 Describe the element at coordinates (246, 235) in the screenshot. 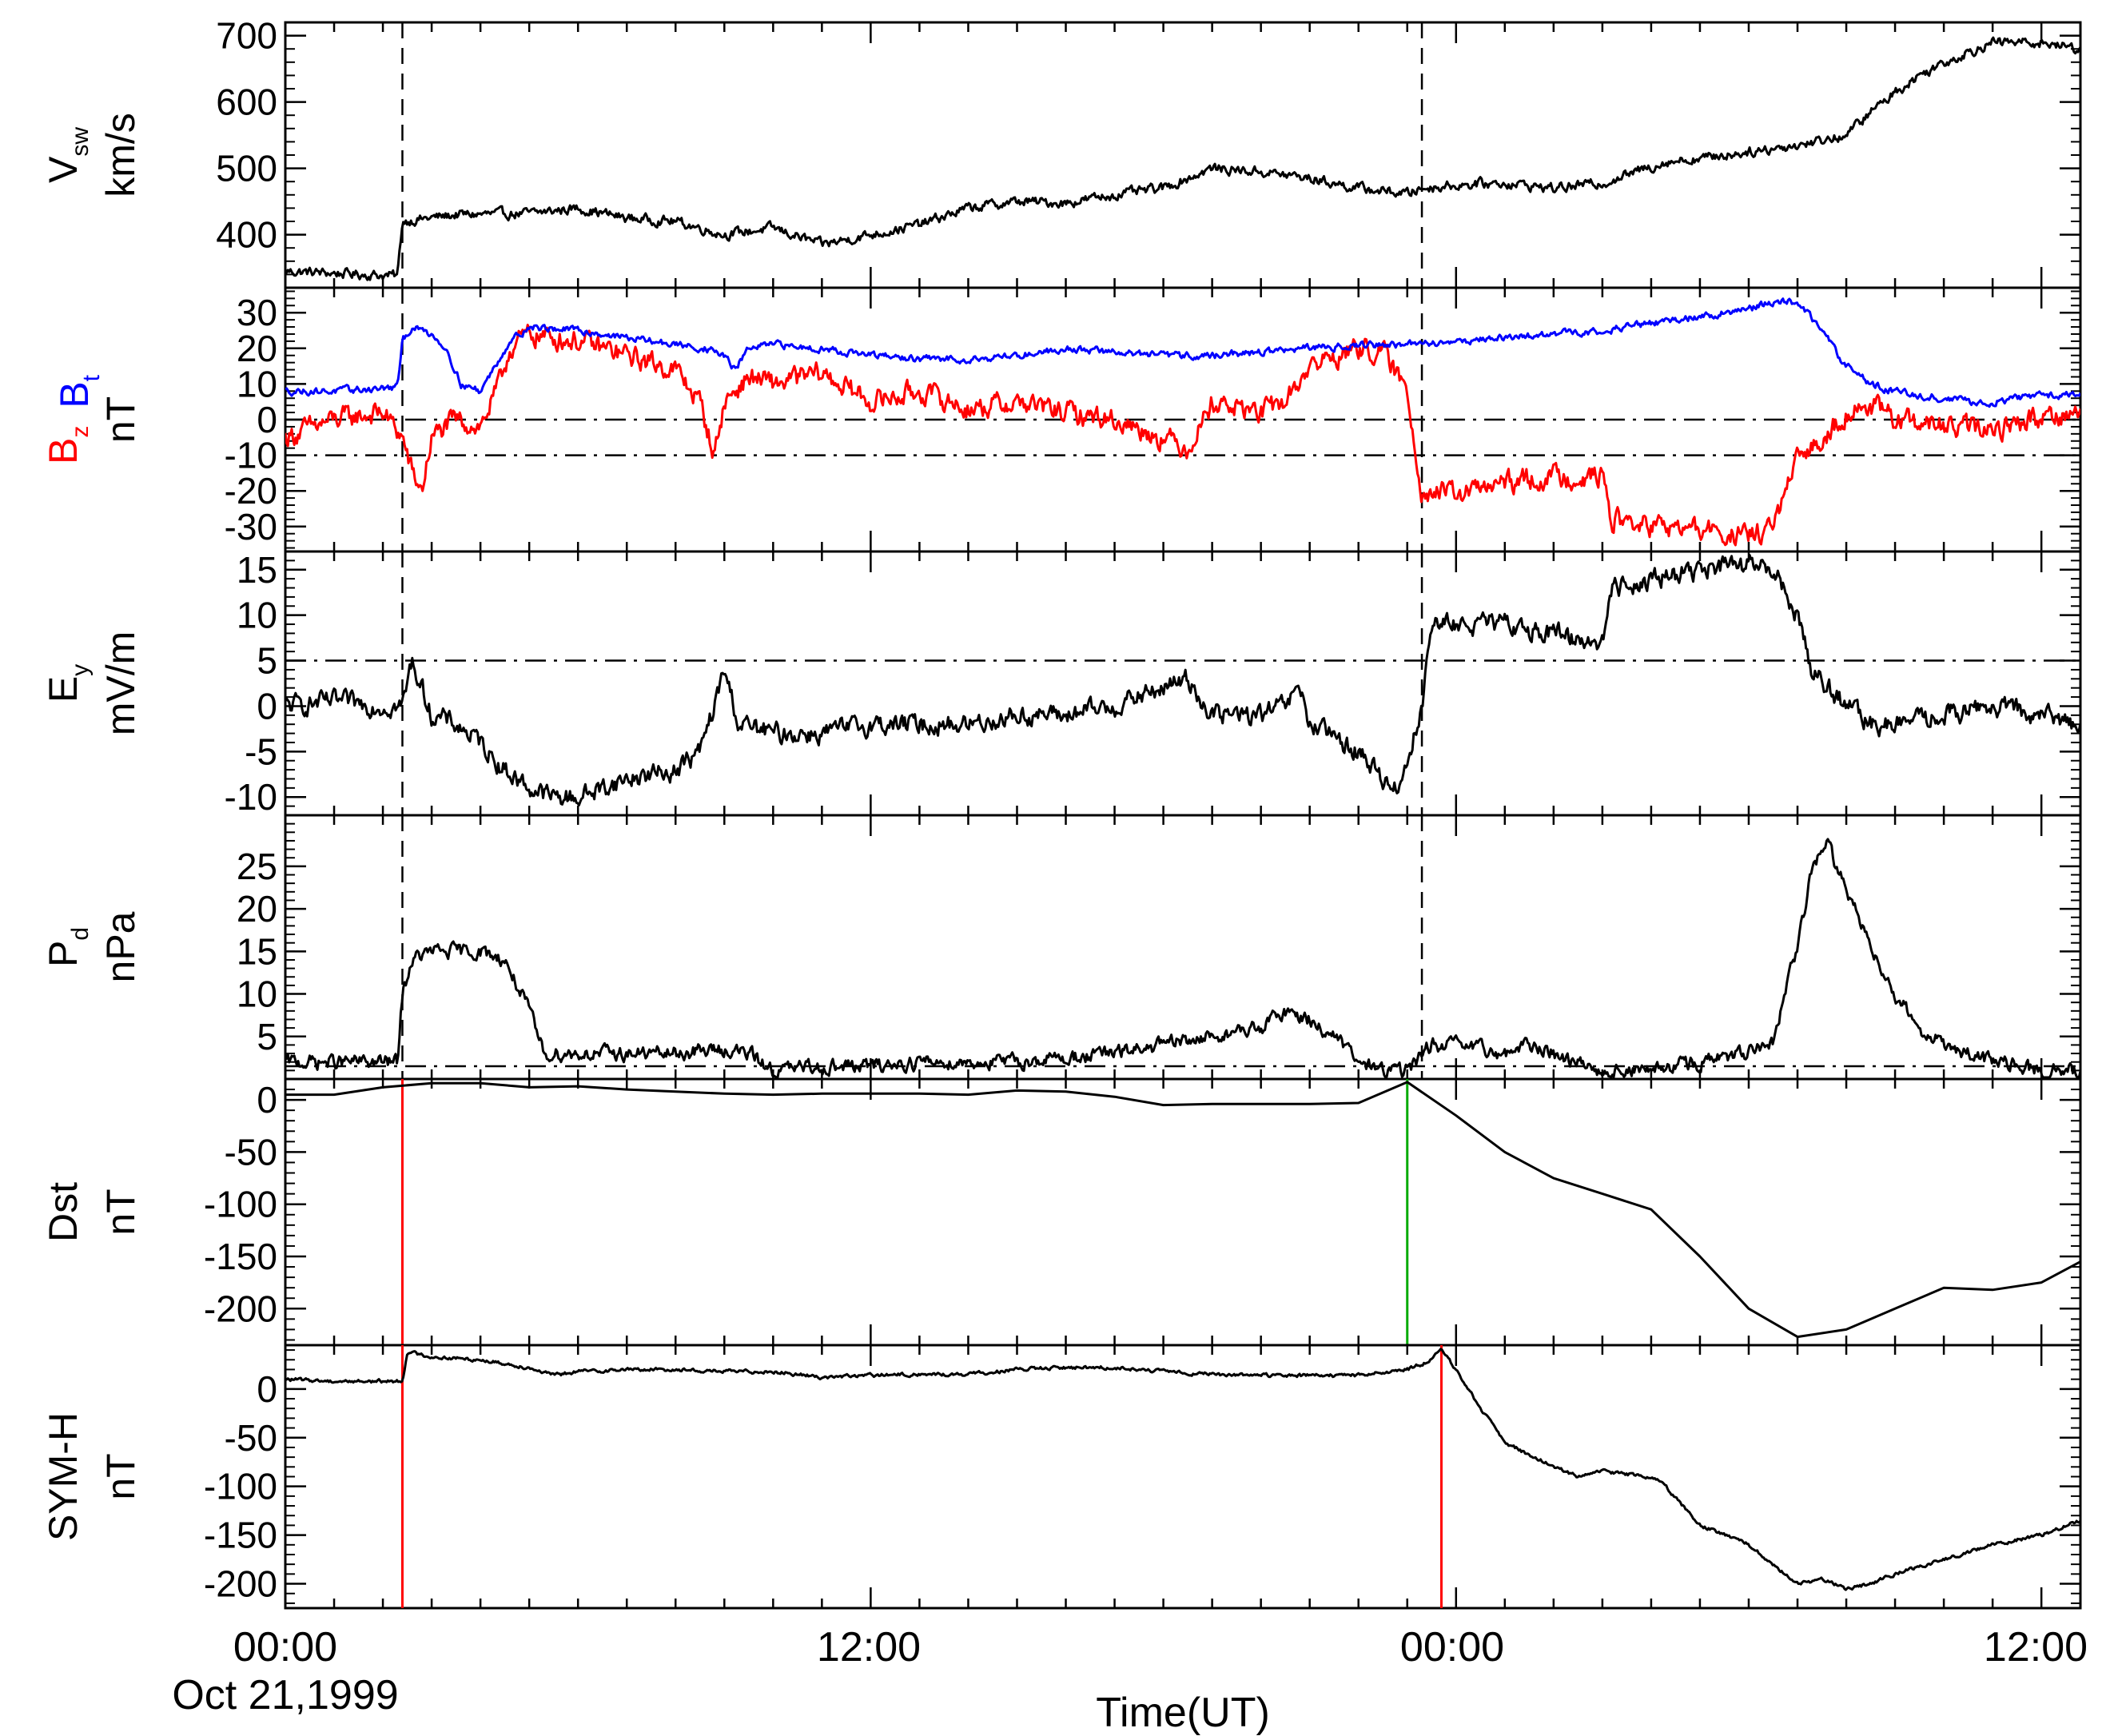

I see `y-tick-label: 400` at that location.